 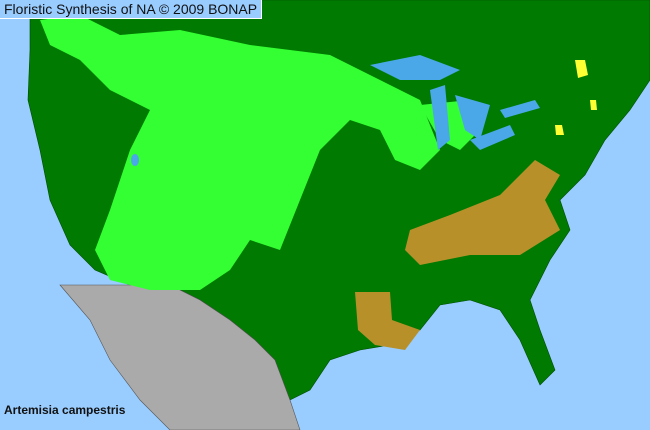 What do you see at coordinates (66, 410) in the screenshot?
I see `species-label: Artemisia campestris` at bounding box center [66, 410].